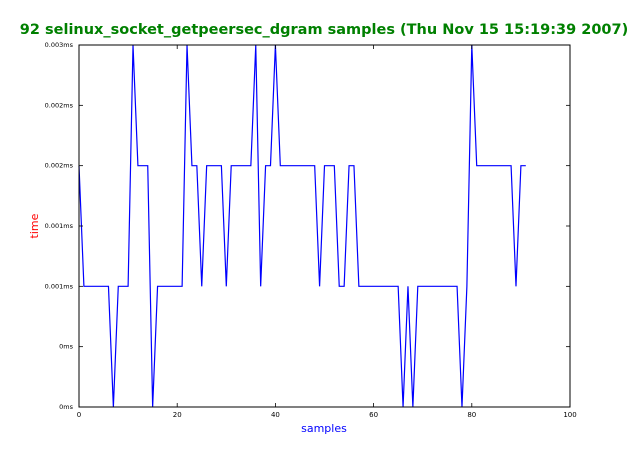  Describe the element at coordinates (59, 45) in the screenshot. I see `y-tick-label: 0.003ms` at that location.